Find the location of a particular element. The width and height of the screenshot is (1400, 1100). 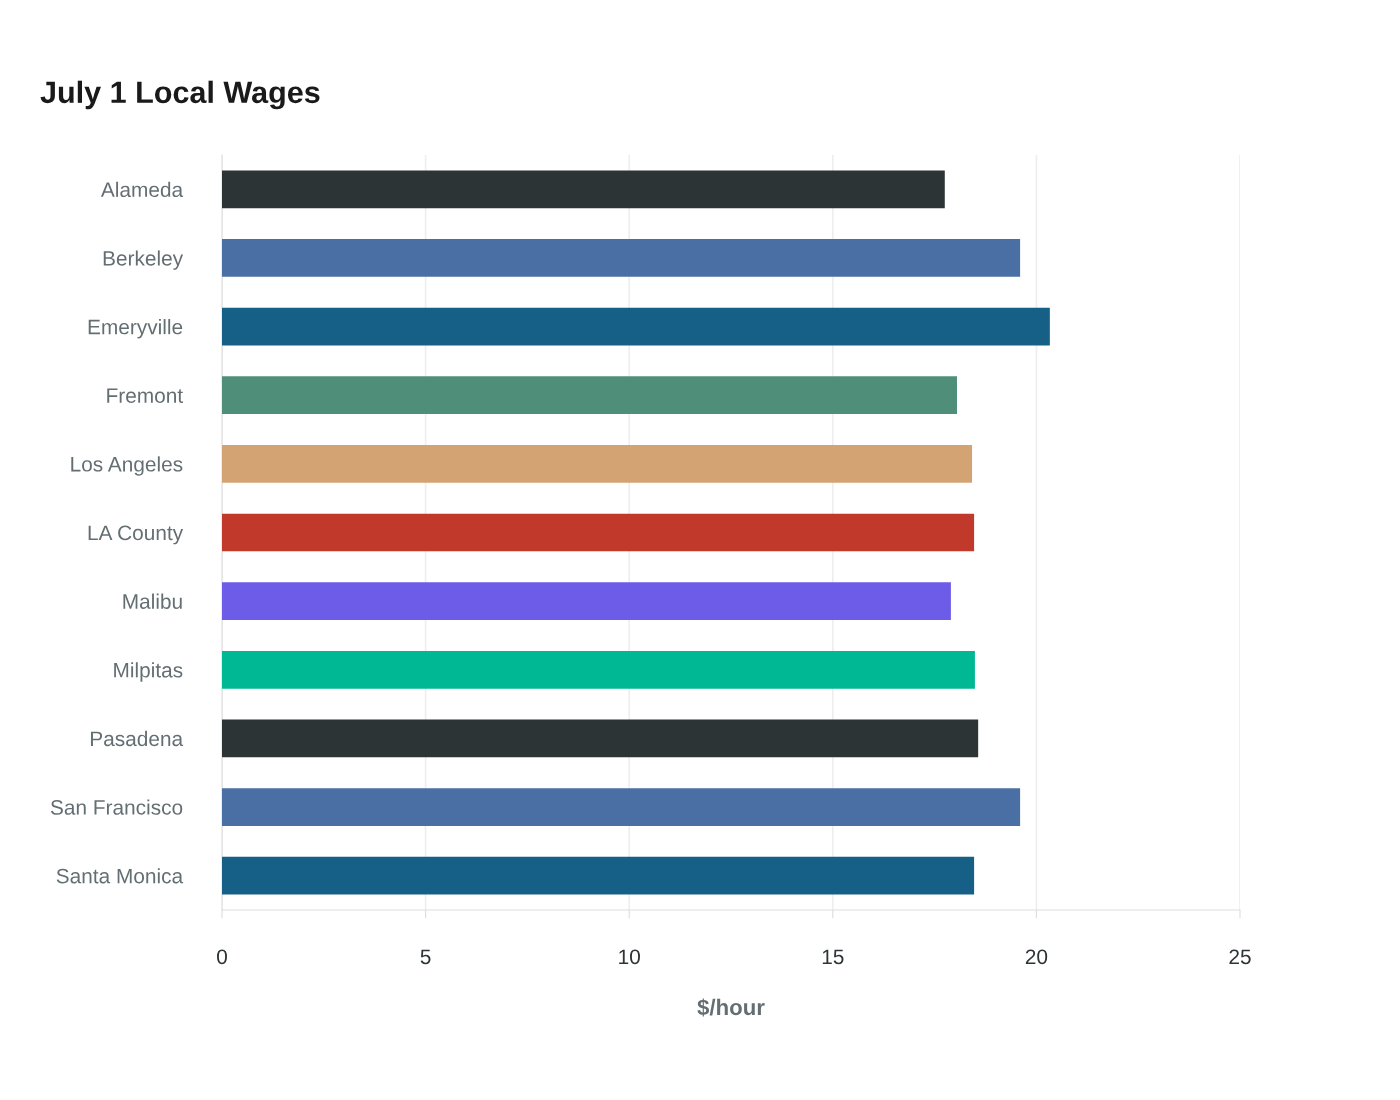

y-tick-label: Fremont is located at coordinates (145, 395).